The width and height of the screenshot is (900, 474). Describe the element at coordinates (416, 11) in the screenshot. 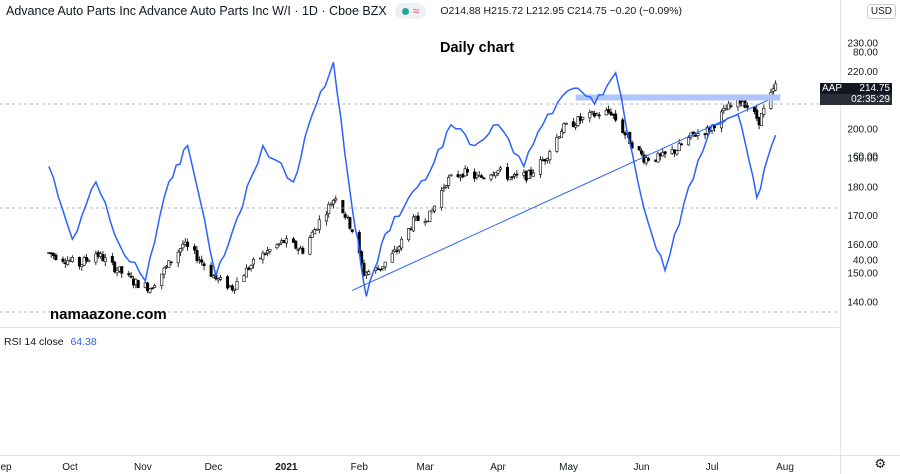

I see `wave-icon: ≈` at that location.